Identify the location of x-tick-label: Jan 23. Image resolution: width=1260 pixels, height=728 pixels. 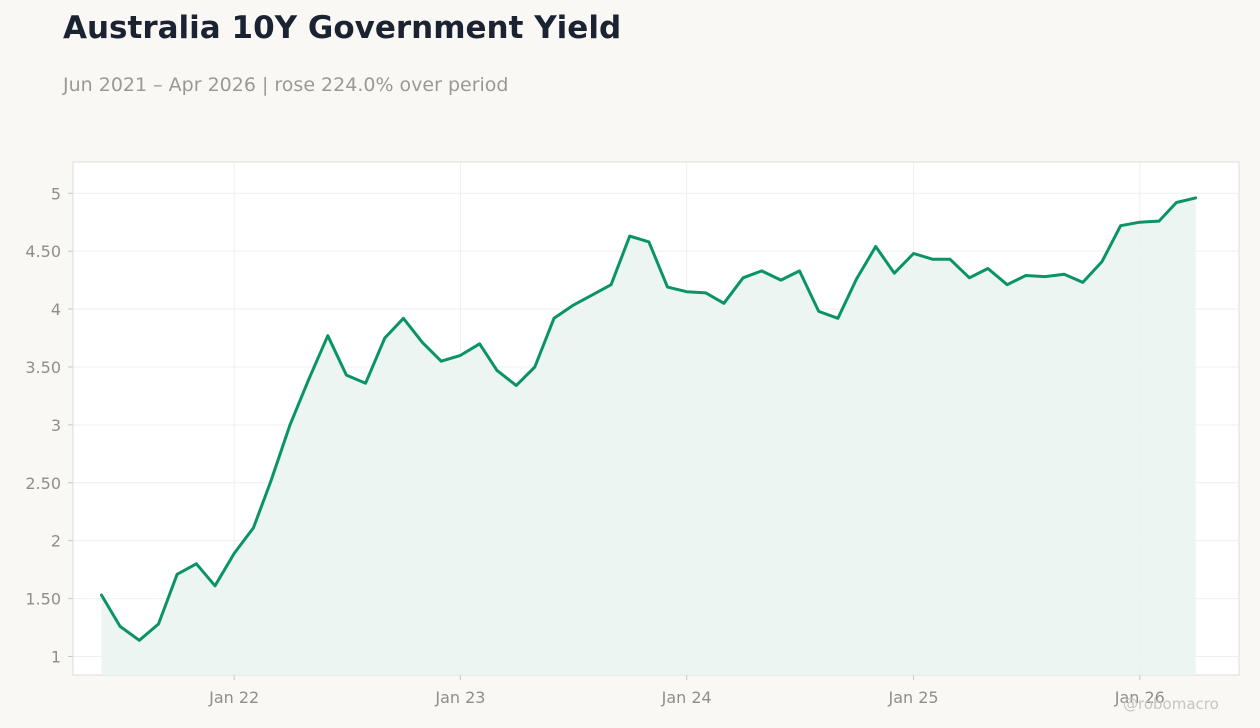
(459, 697).